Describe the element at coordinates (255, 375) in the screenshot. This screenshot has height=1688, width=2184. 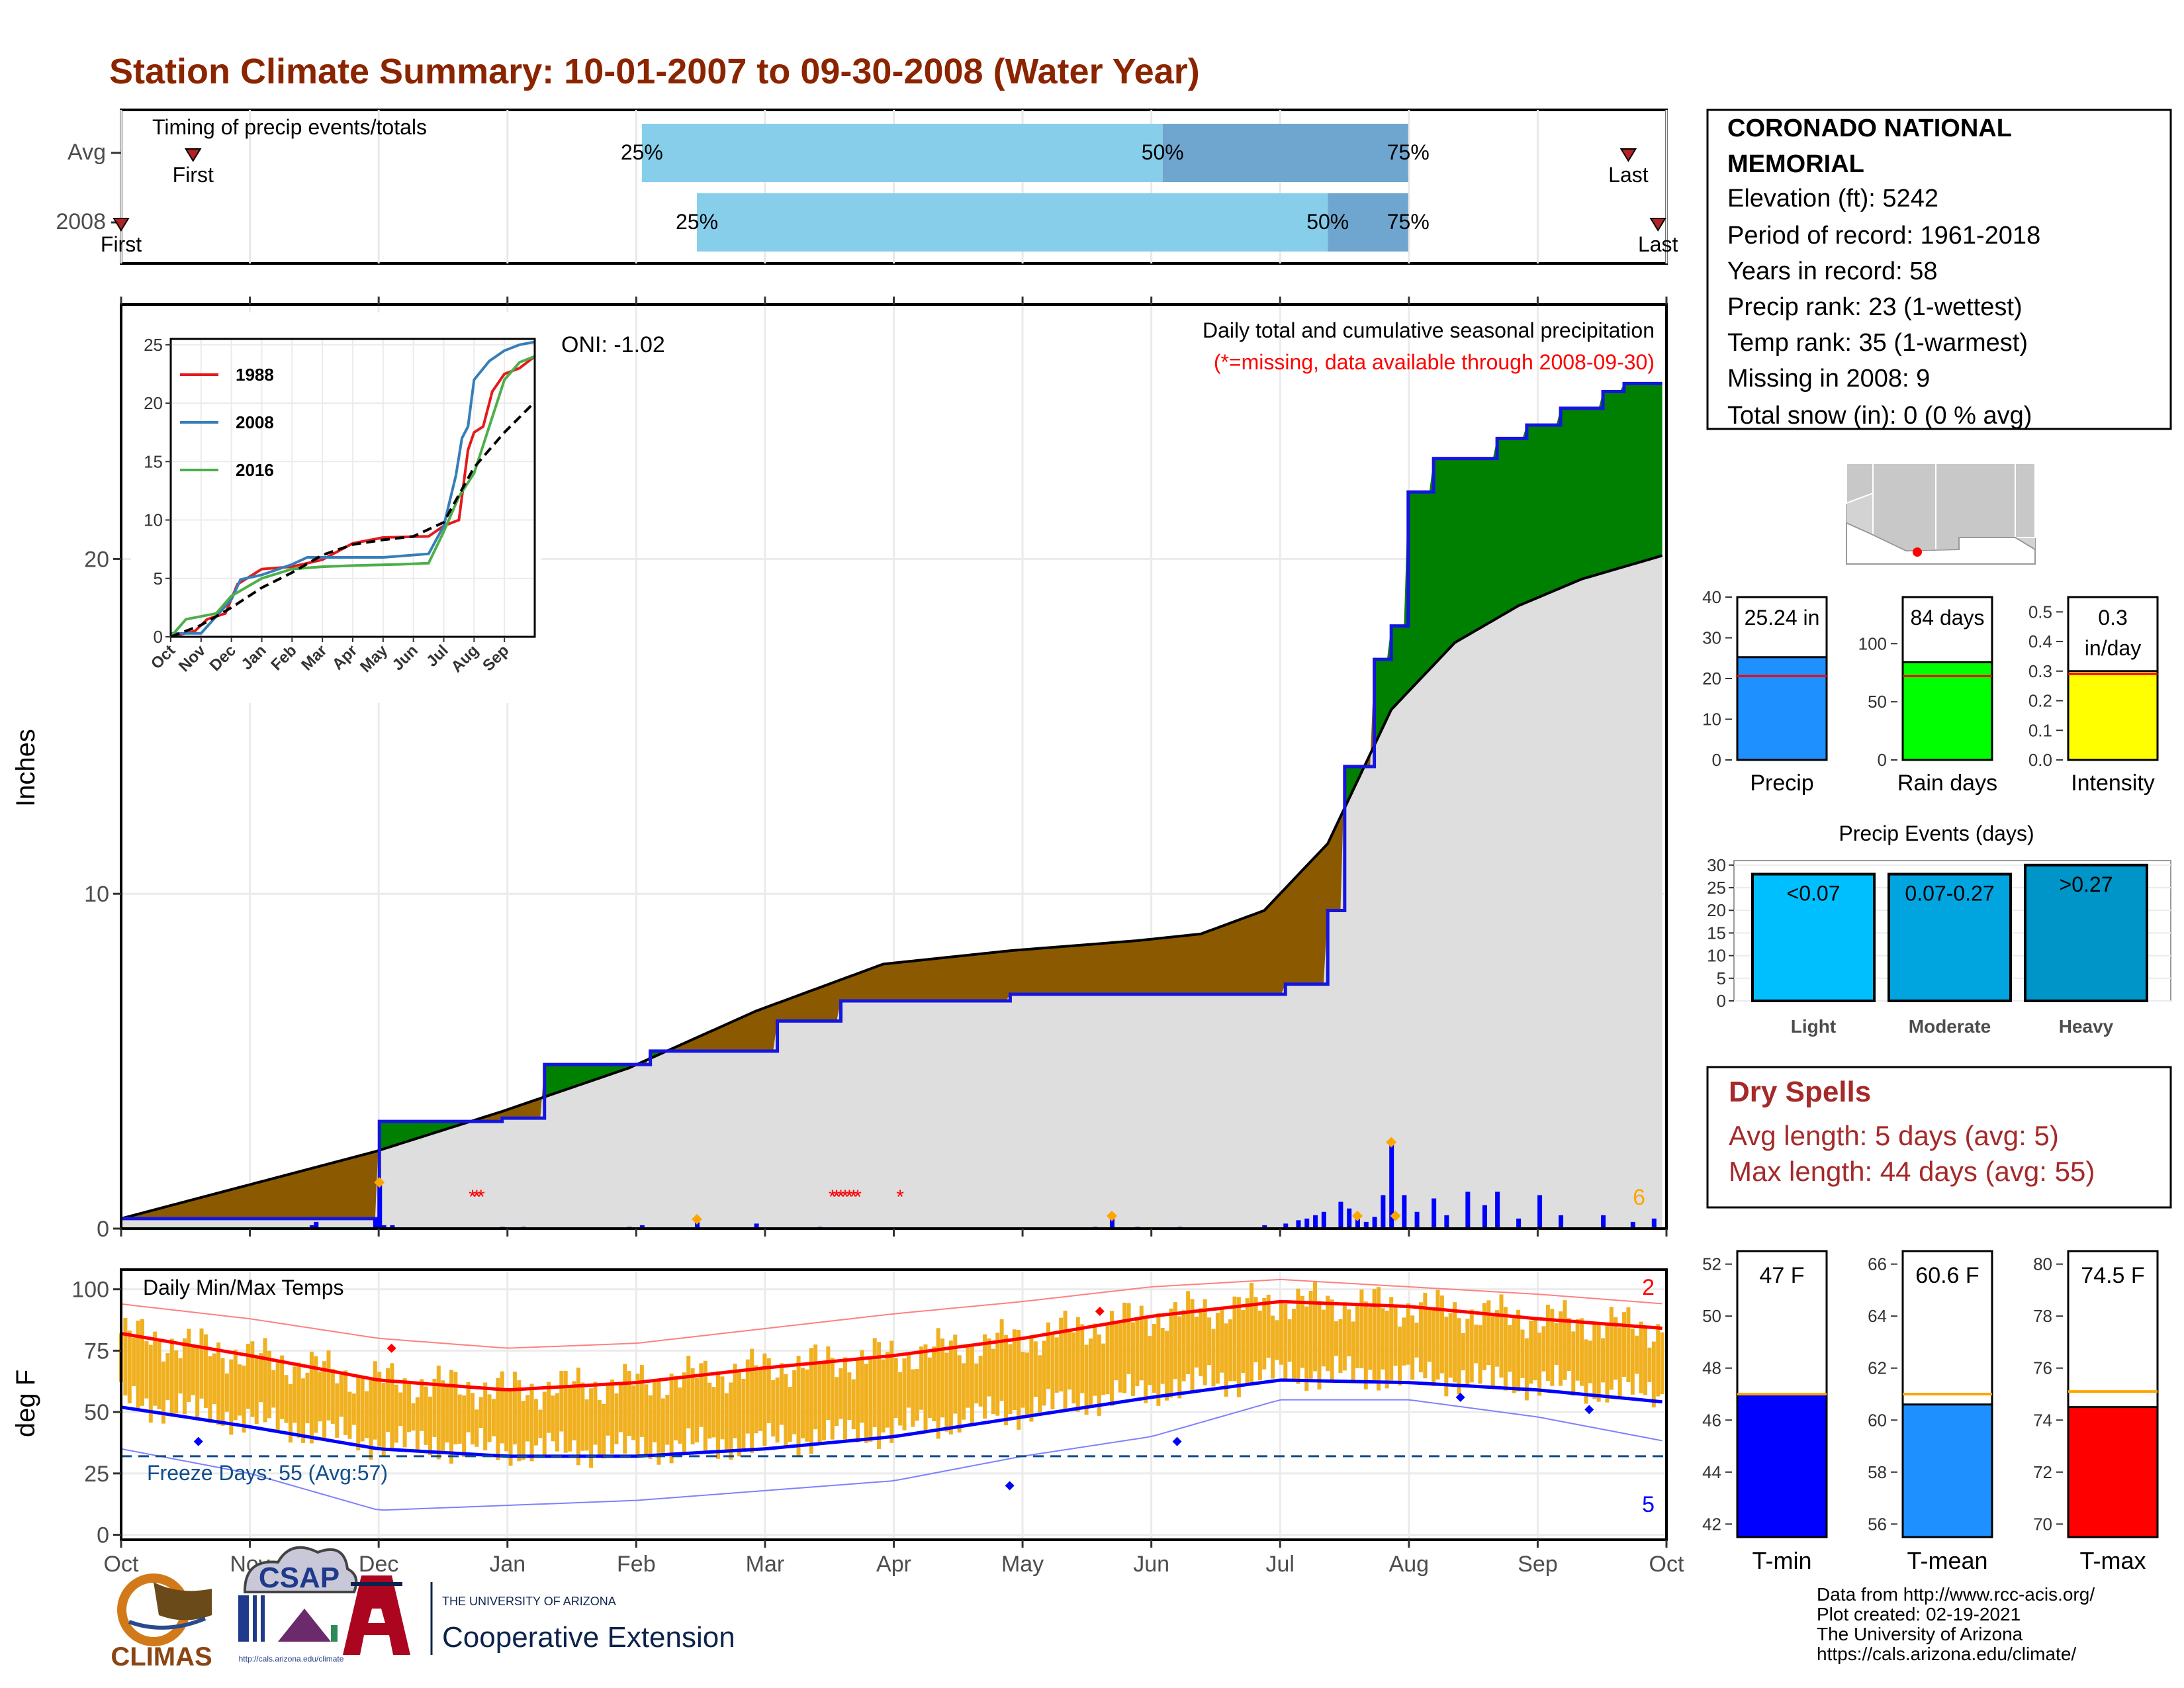
I see `inset-legend-label: 1988` at that location.